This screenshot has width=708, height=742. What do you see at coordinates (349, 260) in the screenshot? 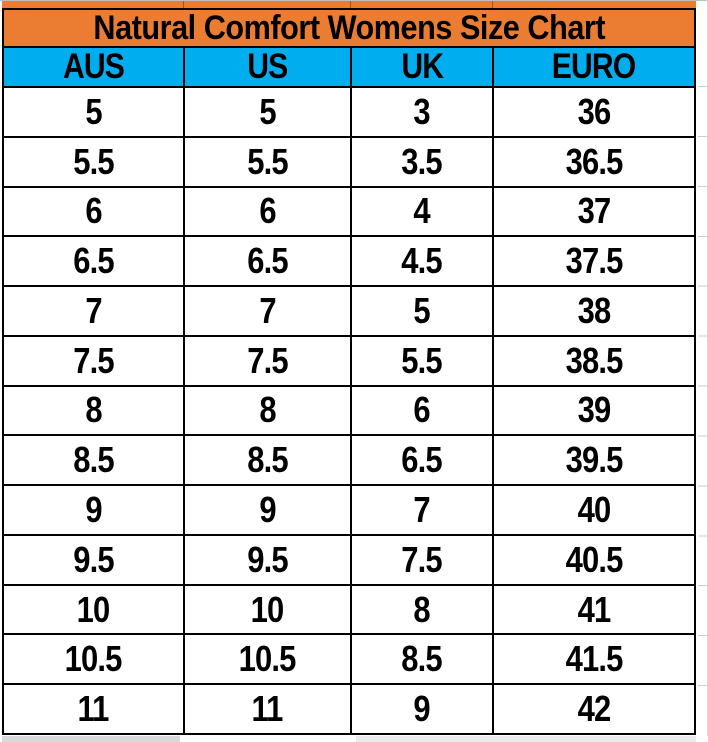
I see `table-row: 6.5 6.5 4.5 37.5` at bounding box center [349, 260].